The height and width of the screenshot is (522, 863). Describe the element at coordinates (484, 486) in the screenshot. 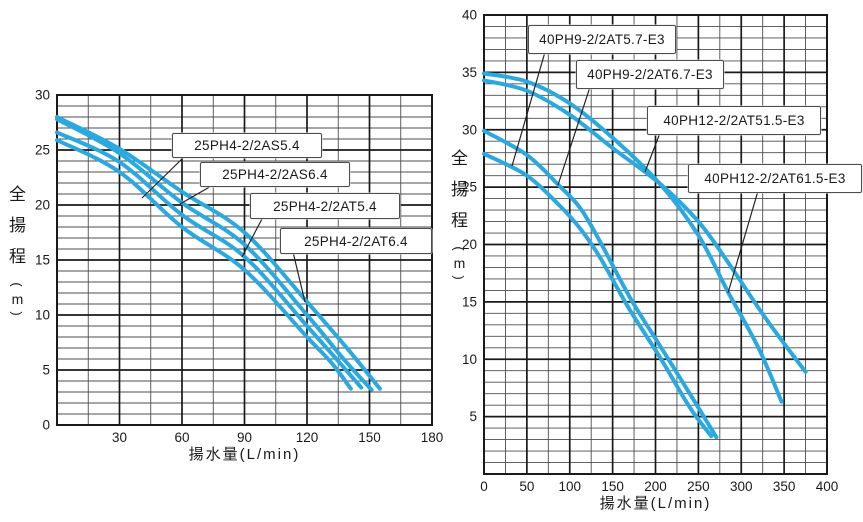

I see `x-tick-label: 0` at that location.